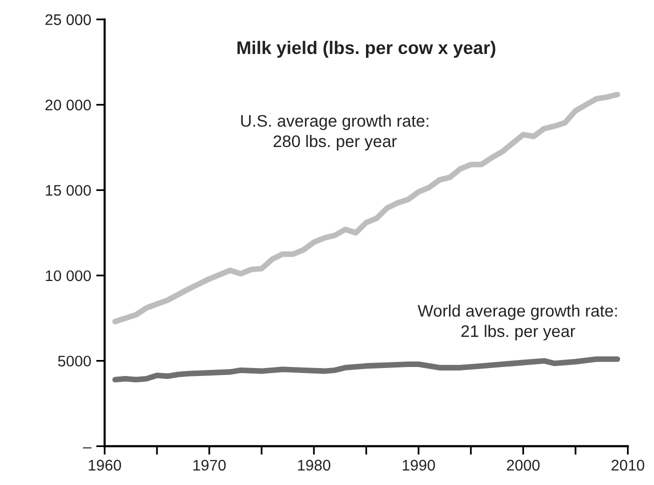 The width and height of the screenshot is (654, 485). What do you see at coordinates (68, 190) in the screenshot?
I see `y-tick-label: 15 000` at bounding box center [68, 190].